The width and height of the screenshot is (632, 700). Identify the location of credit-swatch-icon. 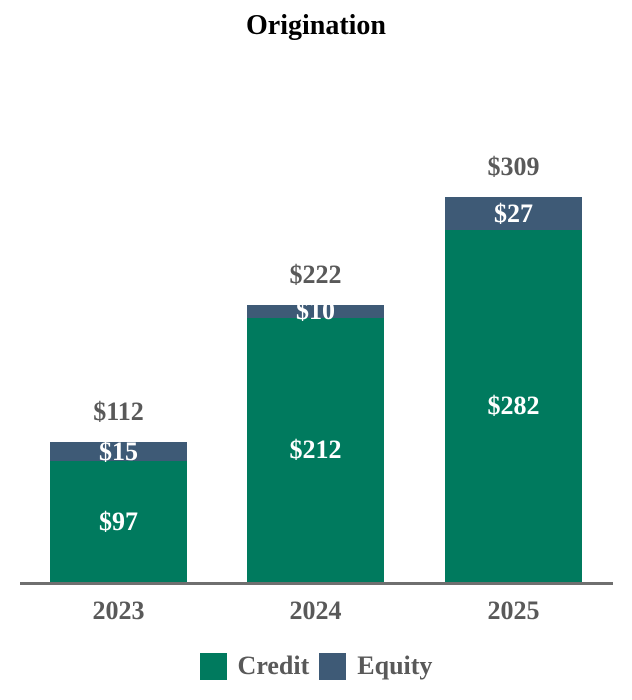
(213, 666).